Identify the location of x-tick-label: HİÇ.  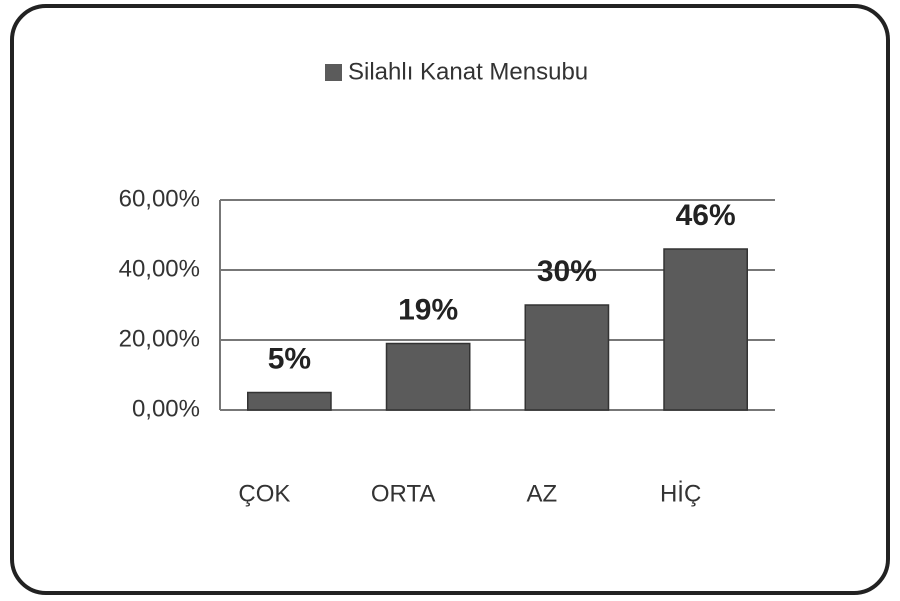
(680, 493).